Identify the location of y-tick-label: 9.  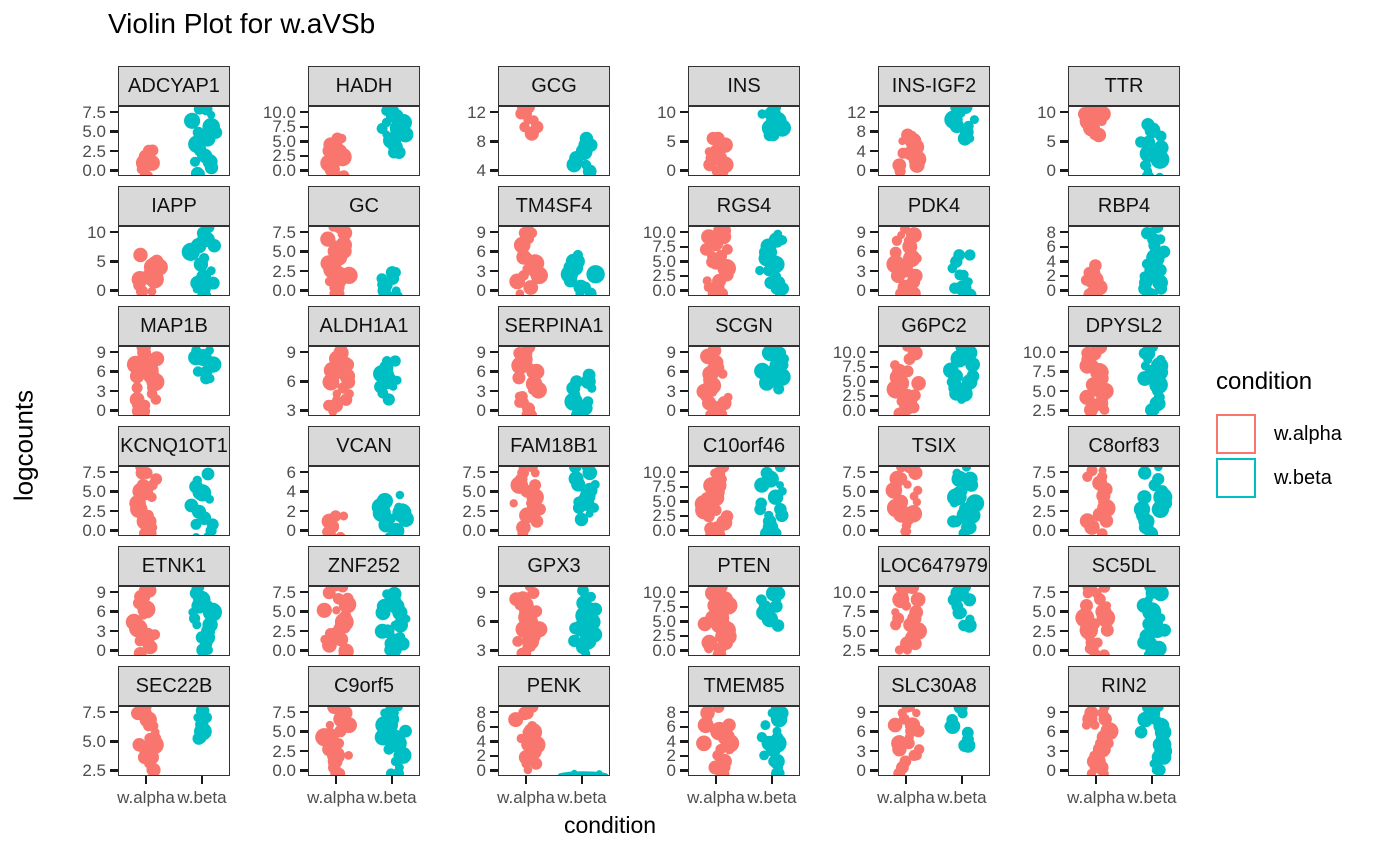
(861, 232).